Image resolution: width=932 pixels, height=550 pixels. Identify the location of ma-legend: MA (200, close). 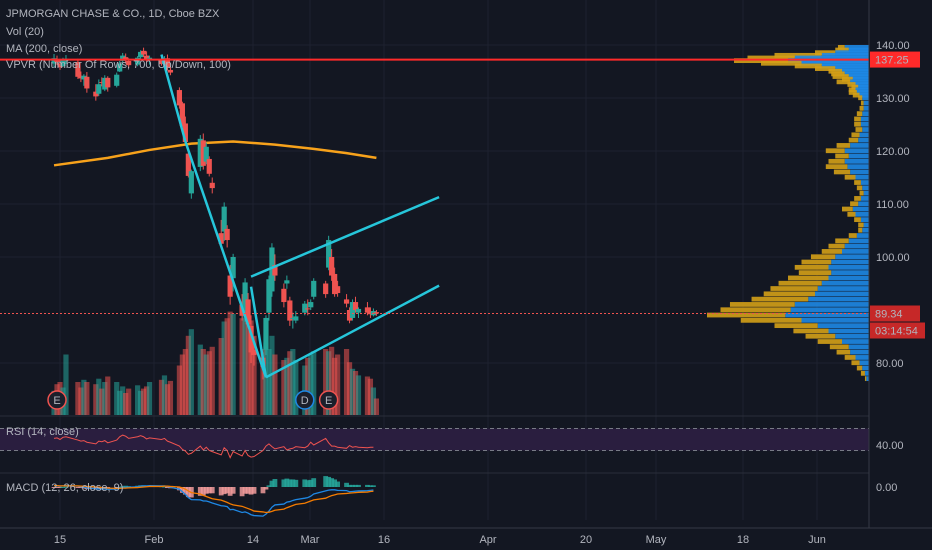
(44, 49).